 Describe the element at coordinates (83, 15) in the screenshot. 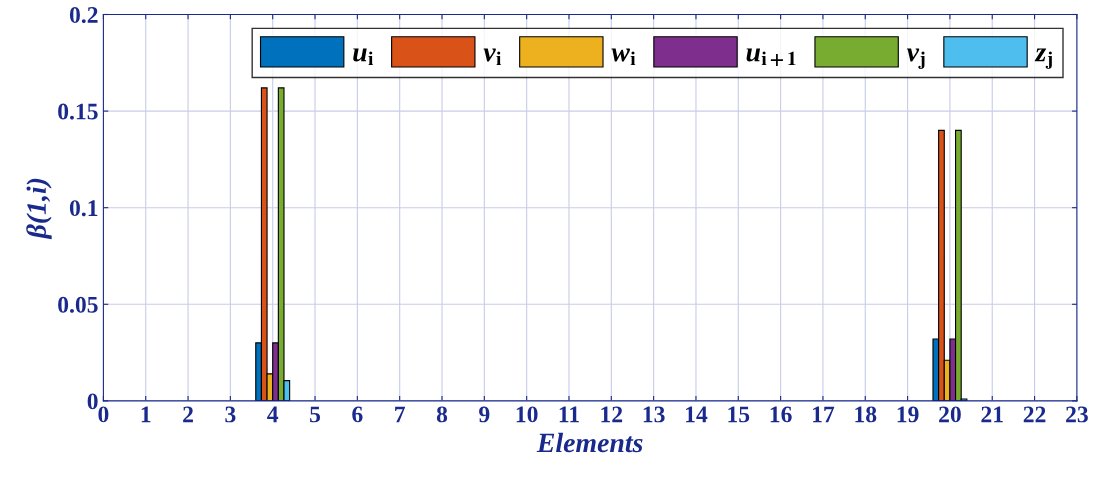

I see `y-tick-label: 0.2` at that location.